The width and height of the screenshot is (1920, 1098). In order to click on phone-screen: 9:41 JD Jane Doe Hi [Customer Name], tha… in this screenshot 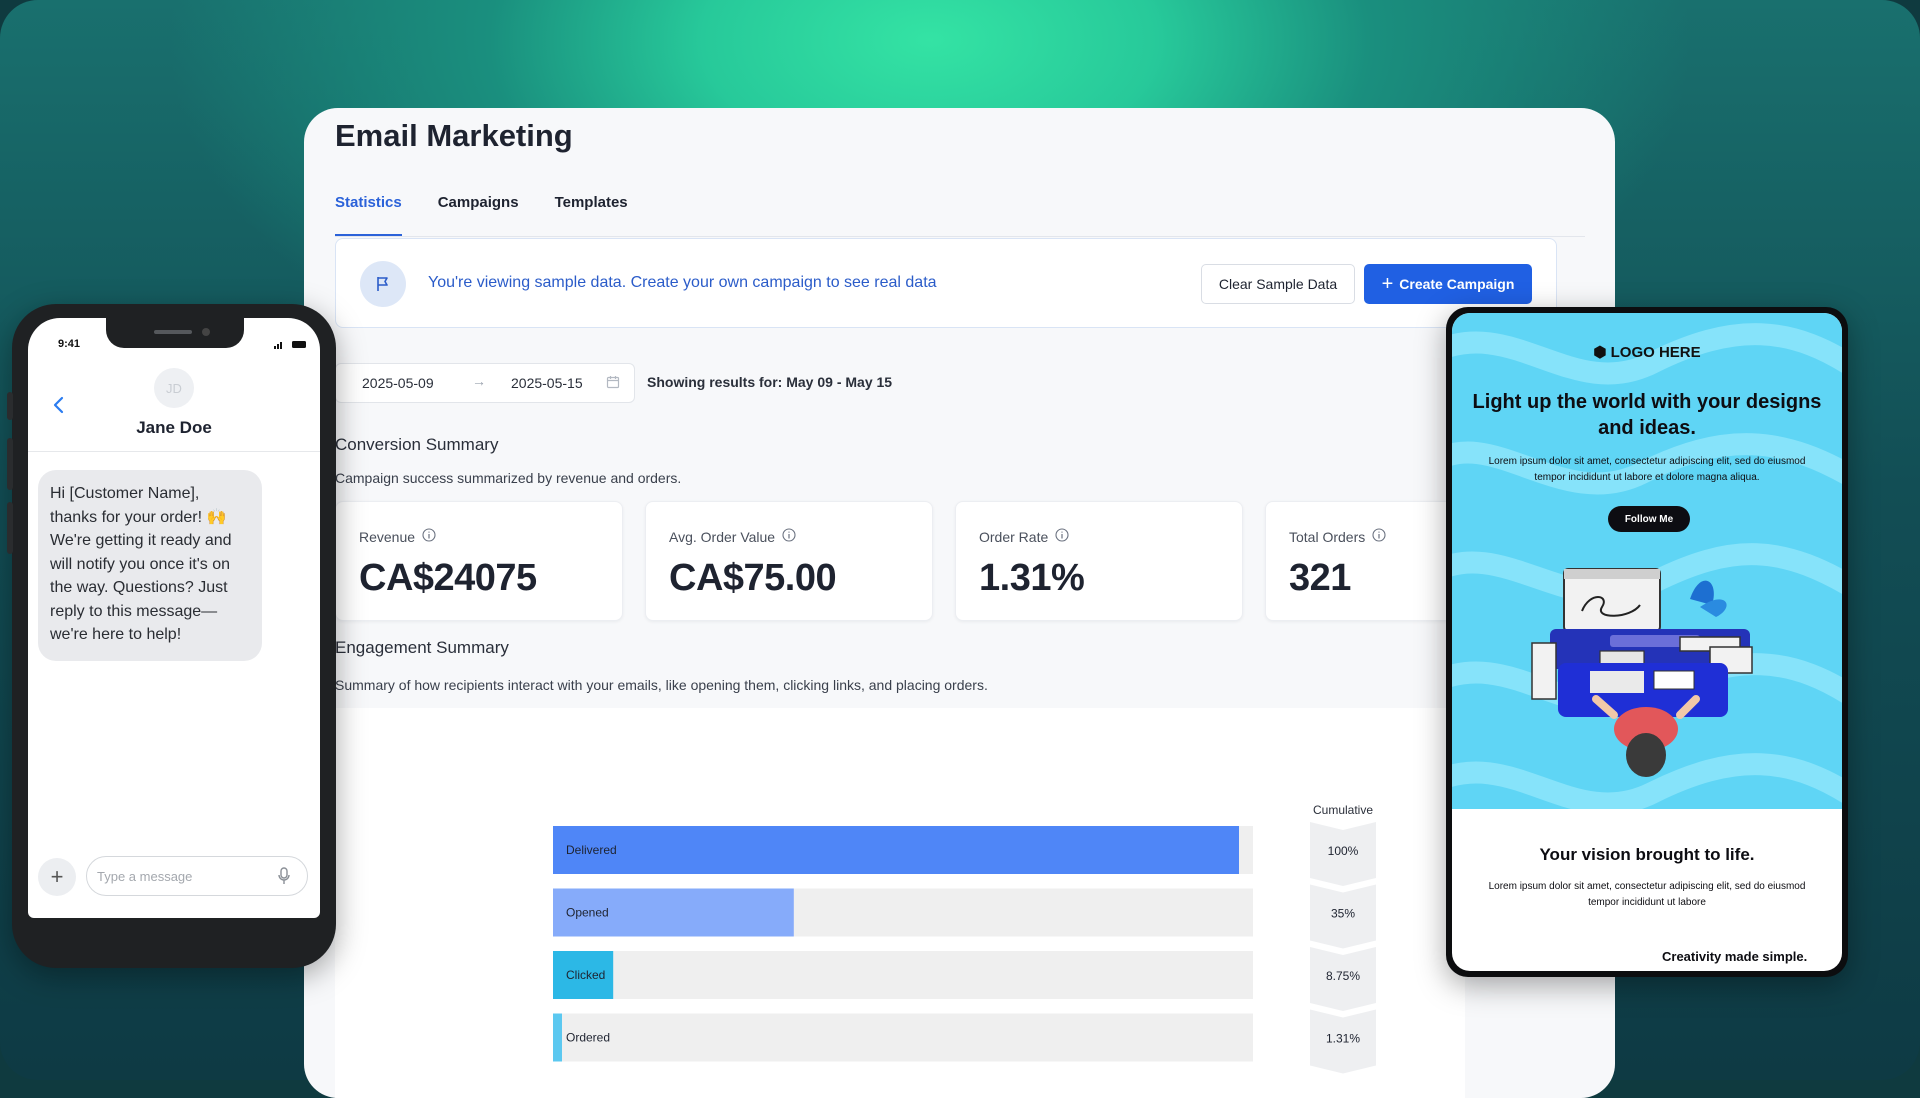, I will do `click(174, 618)`.